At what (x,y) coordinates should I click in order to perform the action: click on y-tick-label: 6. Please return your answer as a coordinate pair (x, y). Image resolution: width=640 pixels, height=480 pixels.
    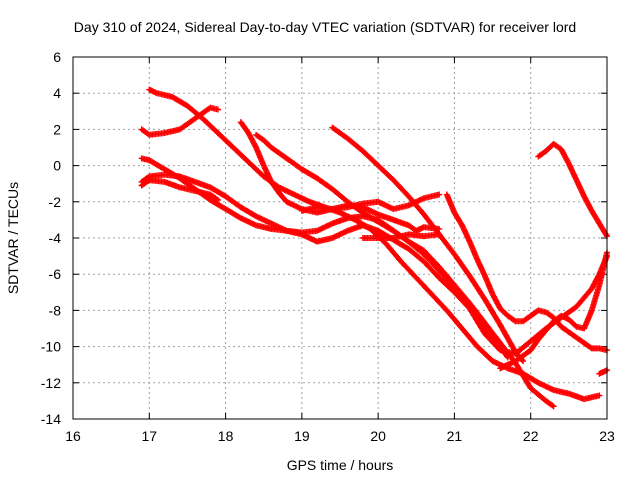
    Looking at the image, I should click on (57, 57).